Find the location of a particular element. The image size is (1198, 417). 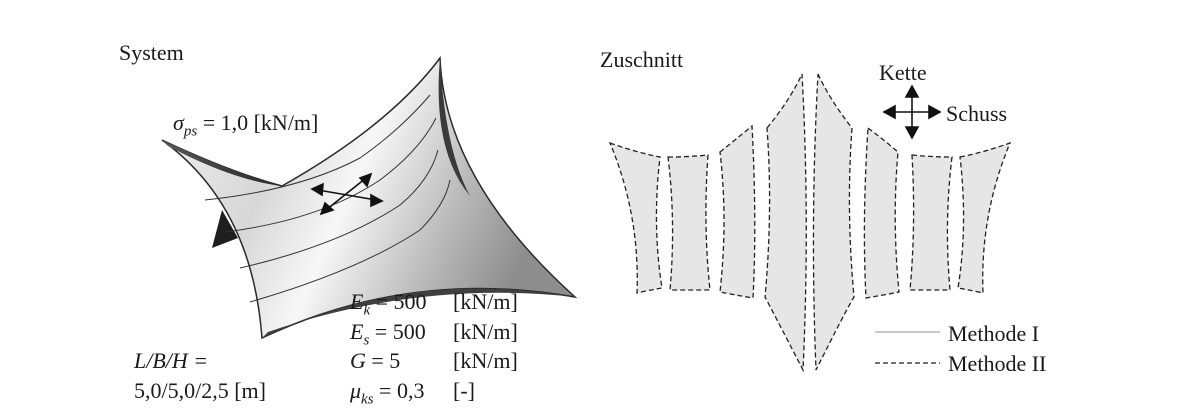

property-value: = 0,3 is located at coordinates (402, 390).